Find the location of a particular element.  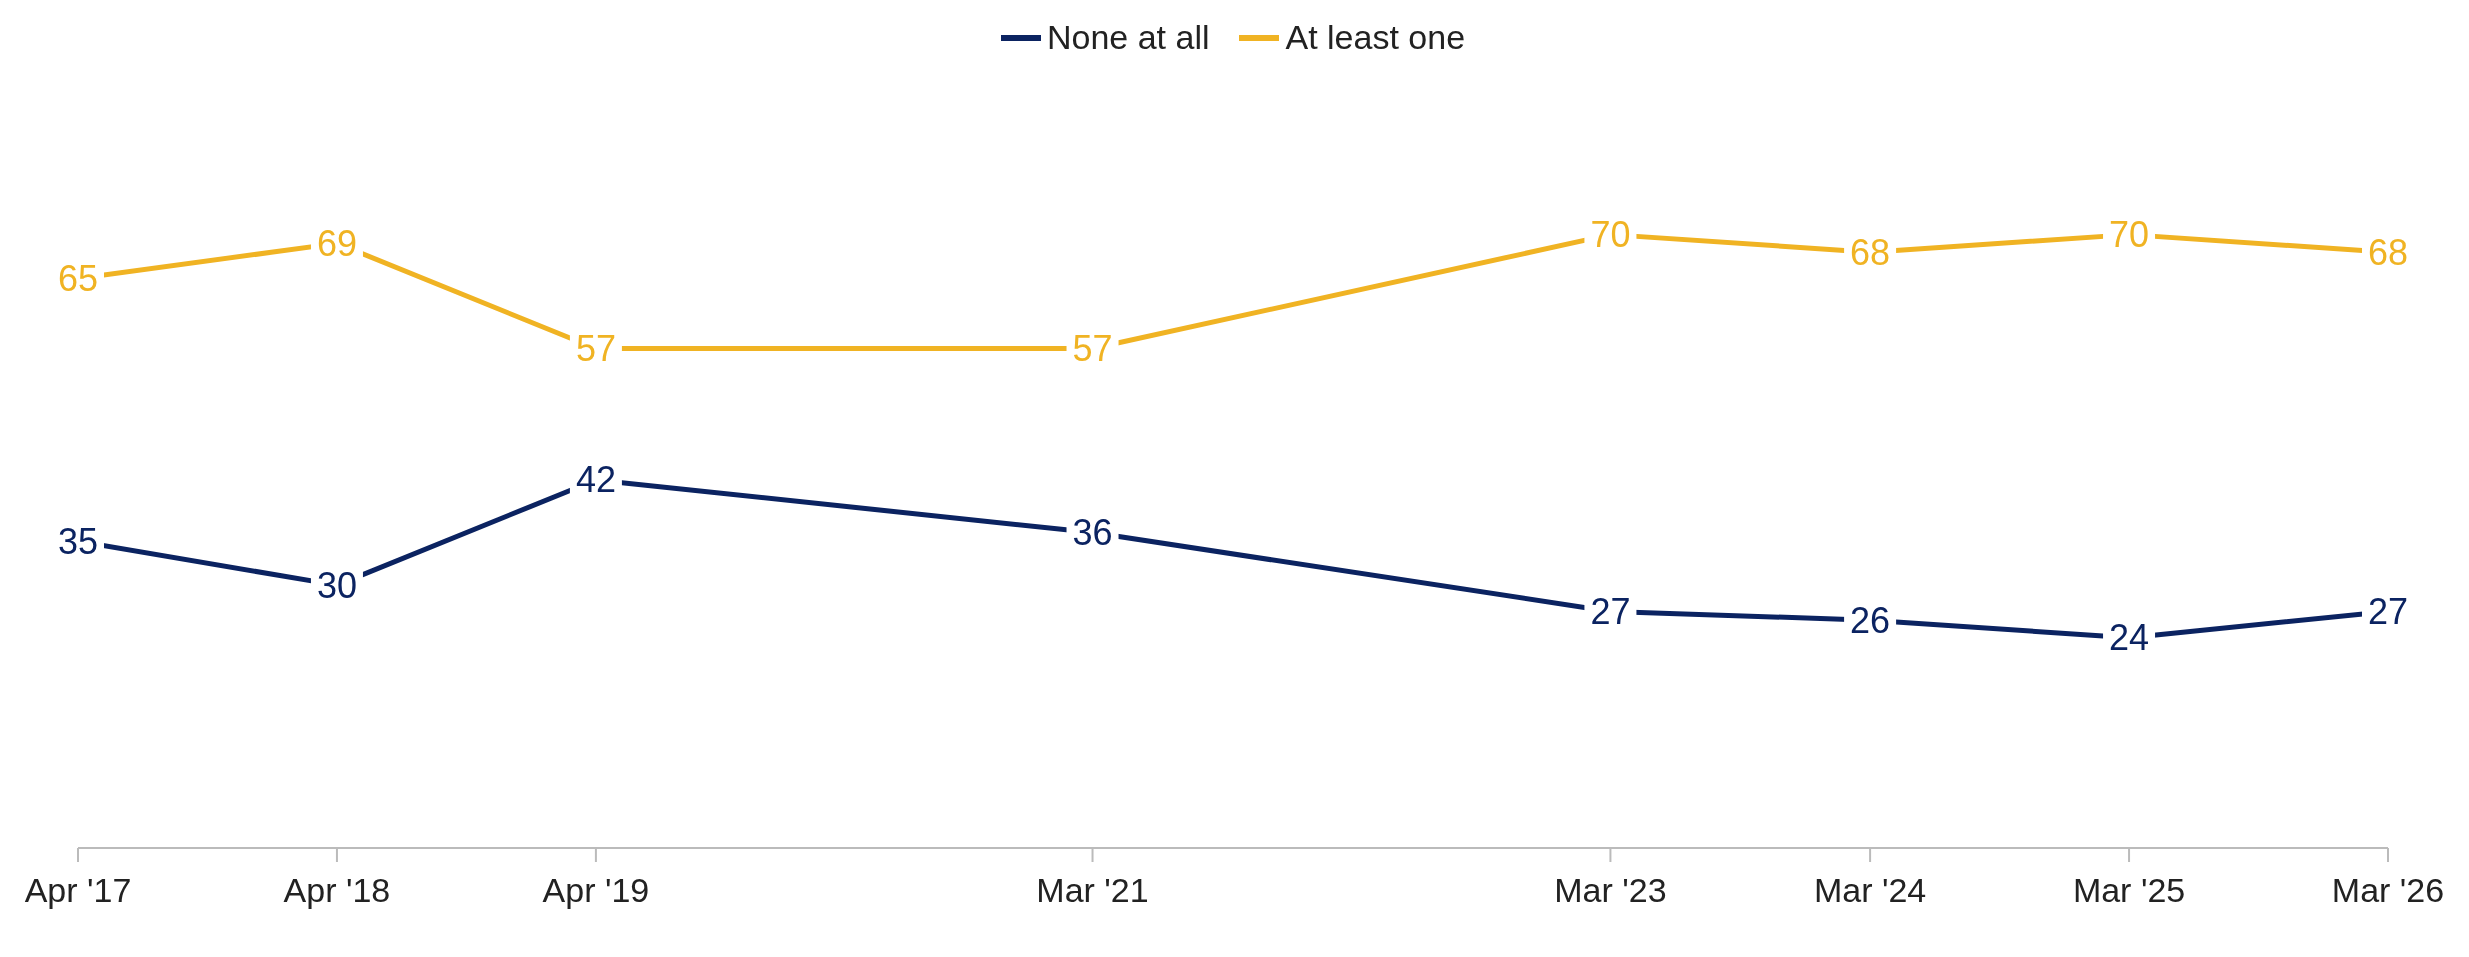

x-tick-label: Mar '24 is located at coordinates (1870, 890).